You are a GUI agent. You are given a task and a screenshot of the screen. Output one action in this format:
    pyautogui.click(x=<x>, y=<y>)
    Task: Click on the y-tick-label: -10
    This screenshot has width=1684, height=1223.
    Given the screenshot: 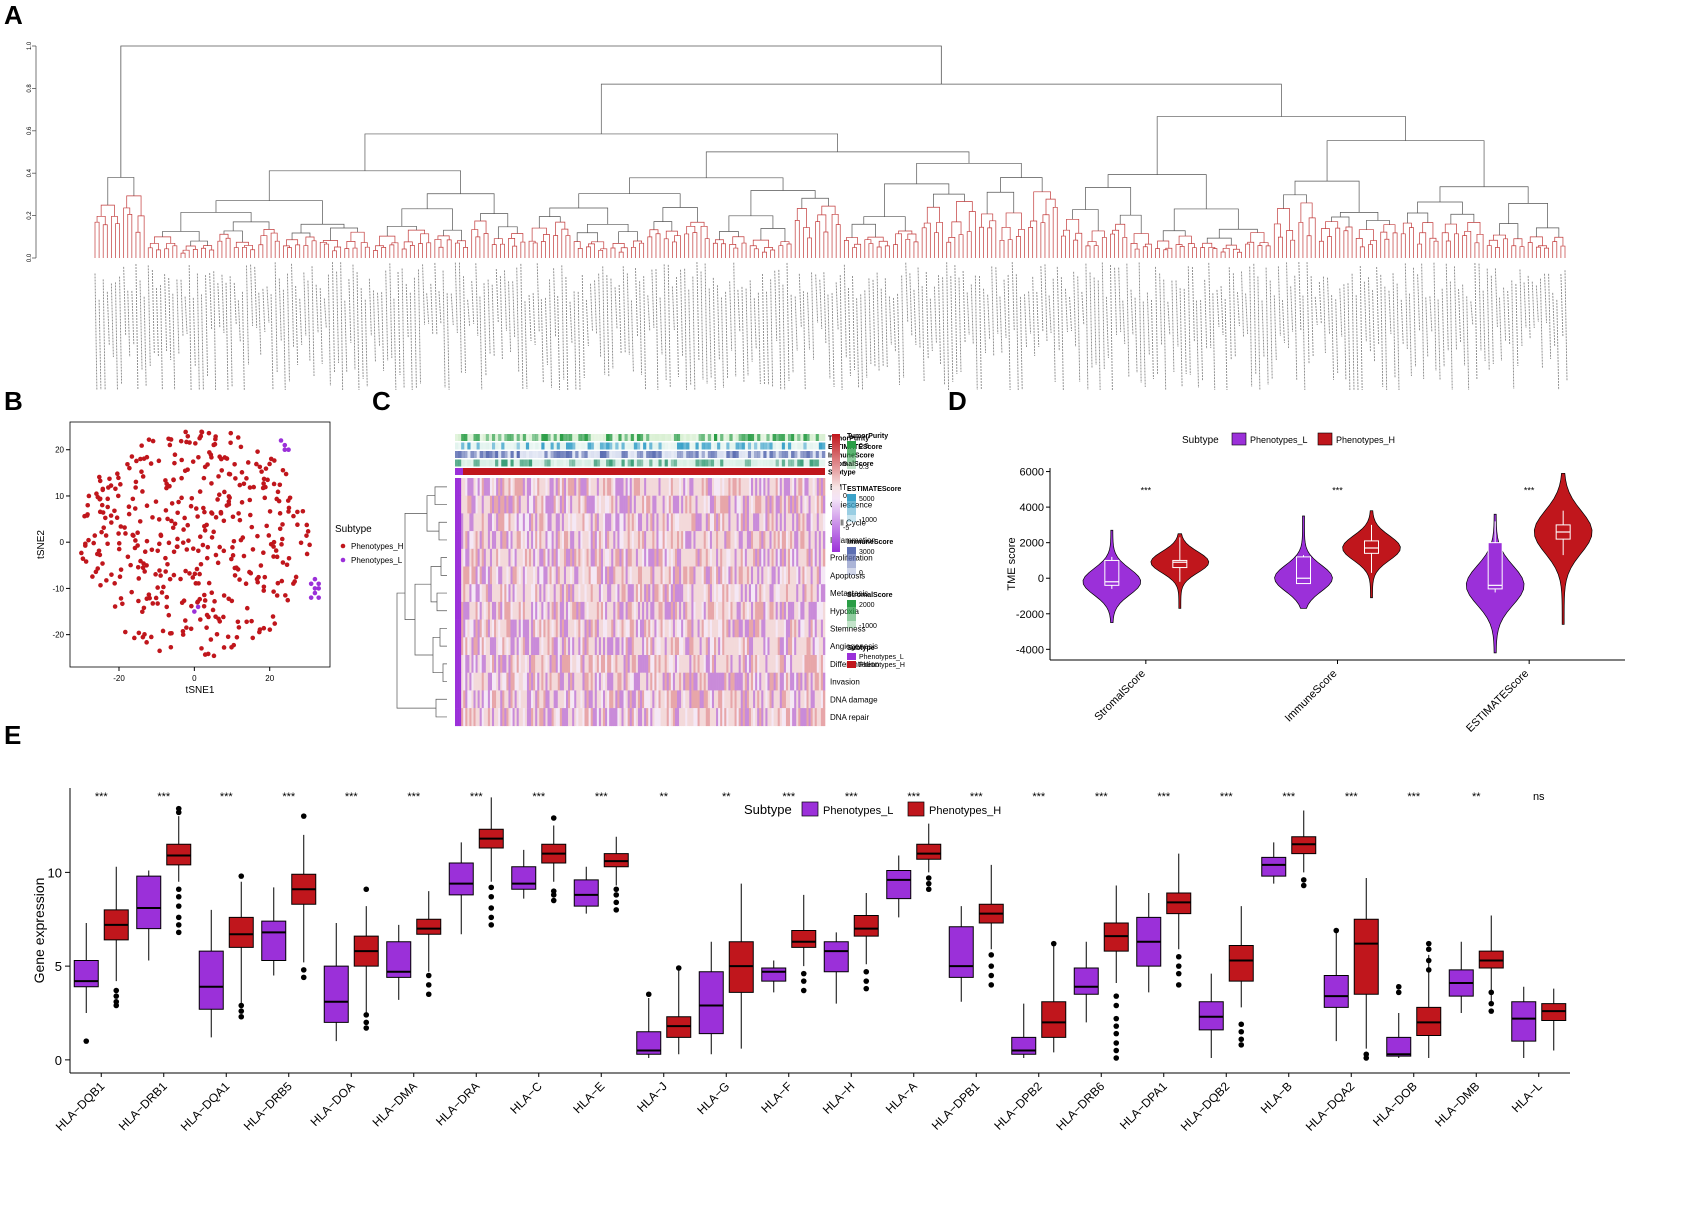 What is the action you would take?
    pyautogui.click(x=58, y=588)
    